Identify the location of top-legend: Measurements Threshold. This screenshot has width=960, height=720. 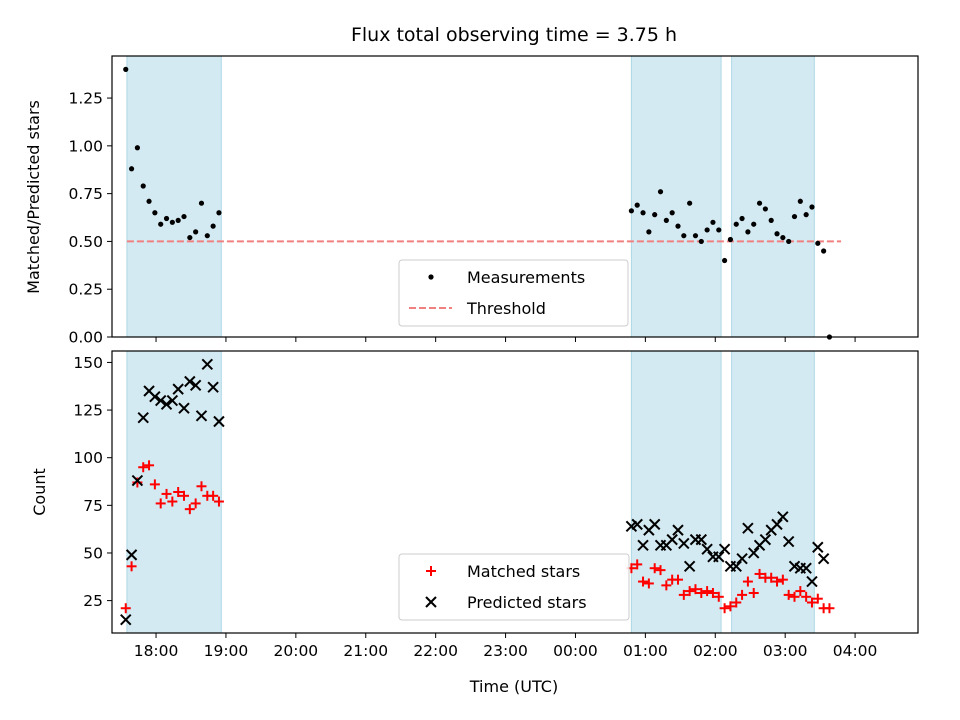
(513, 293).